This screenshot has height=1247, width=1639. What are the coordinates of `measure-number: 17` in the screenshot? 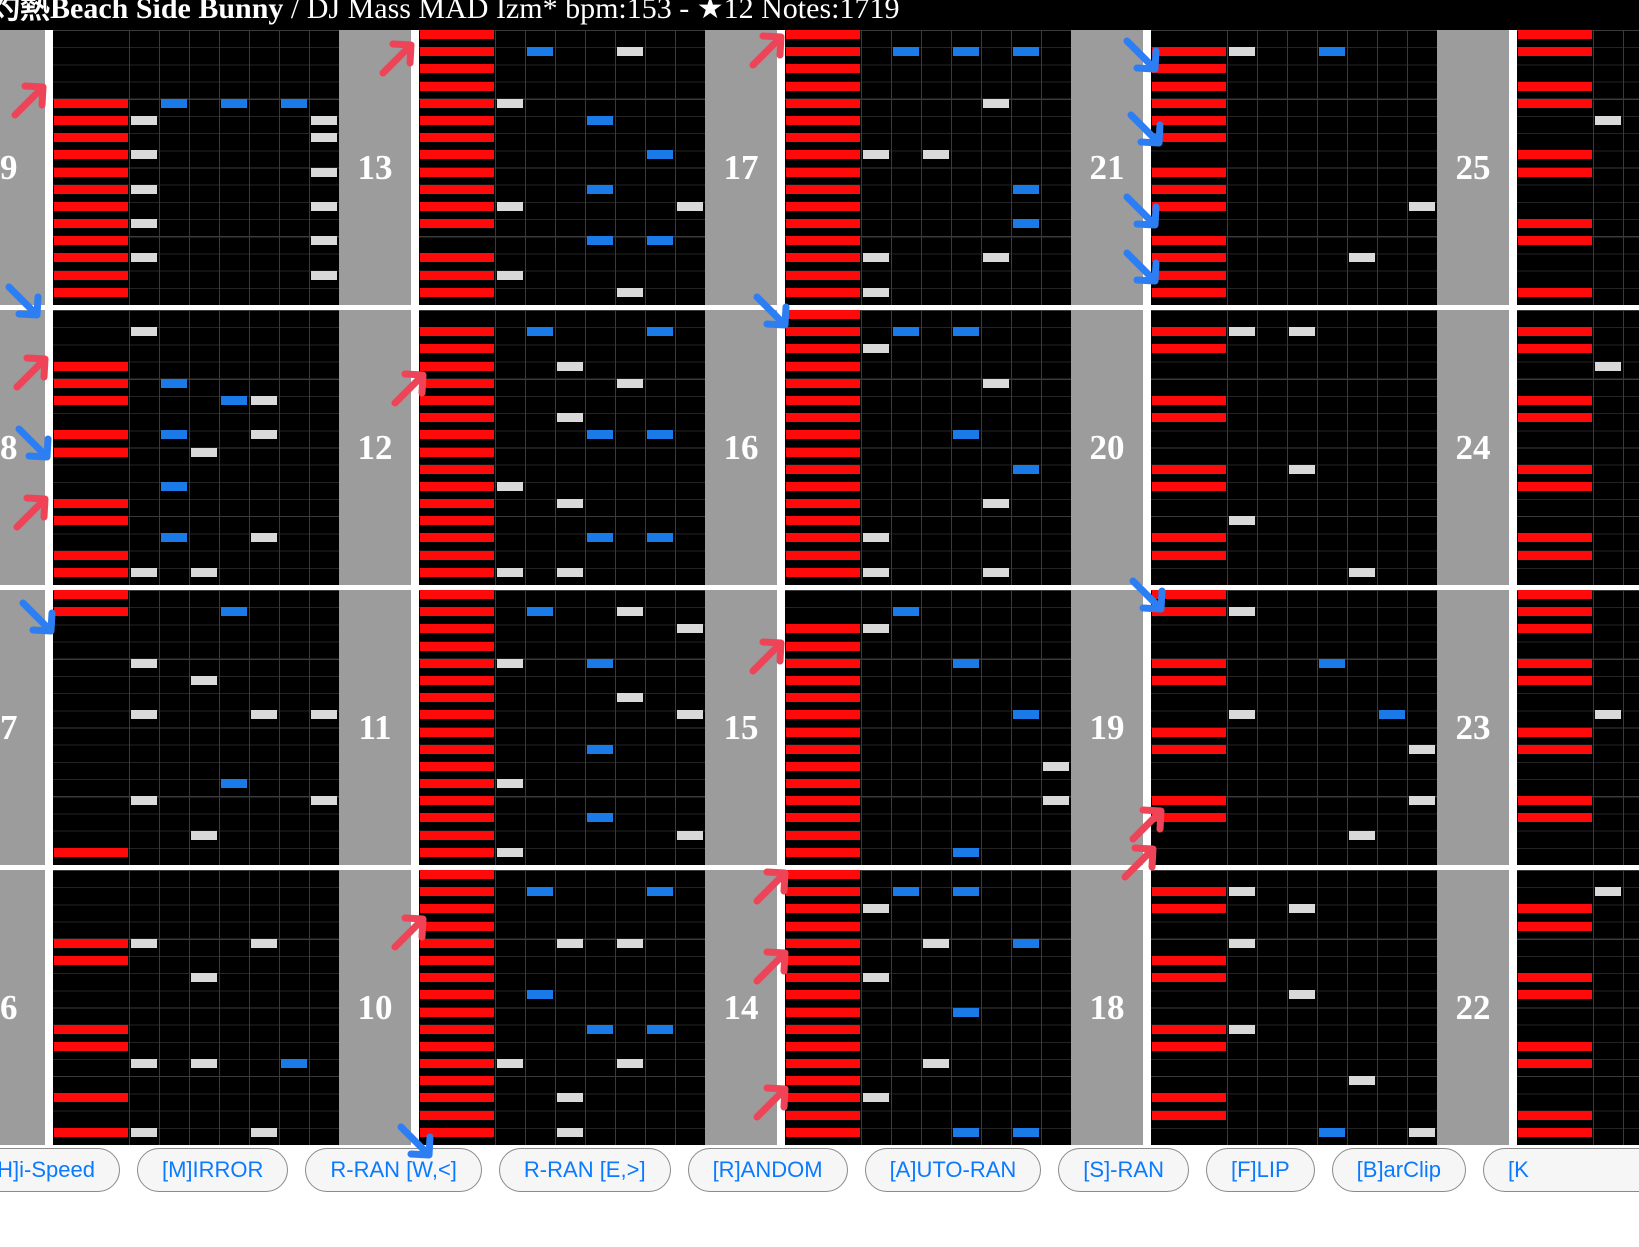 It's located at (741, 167).